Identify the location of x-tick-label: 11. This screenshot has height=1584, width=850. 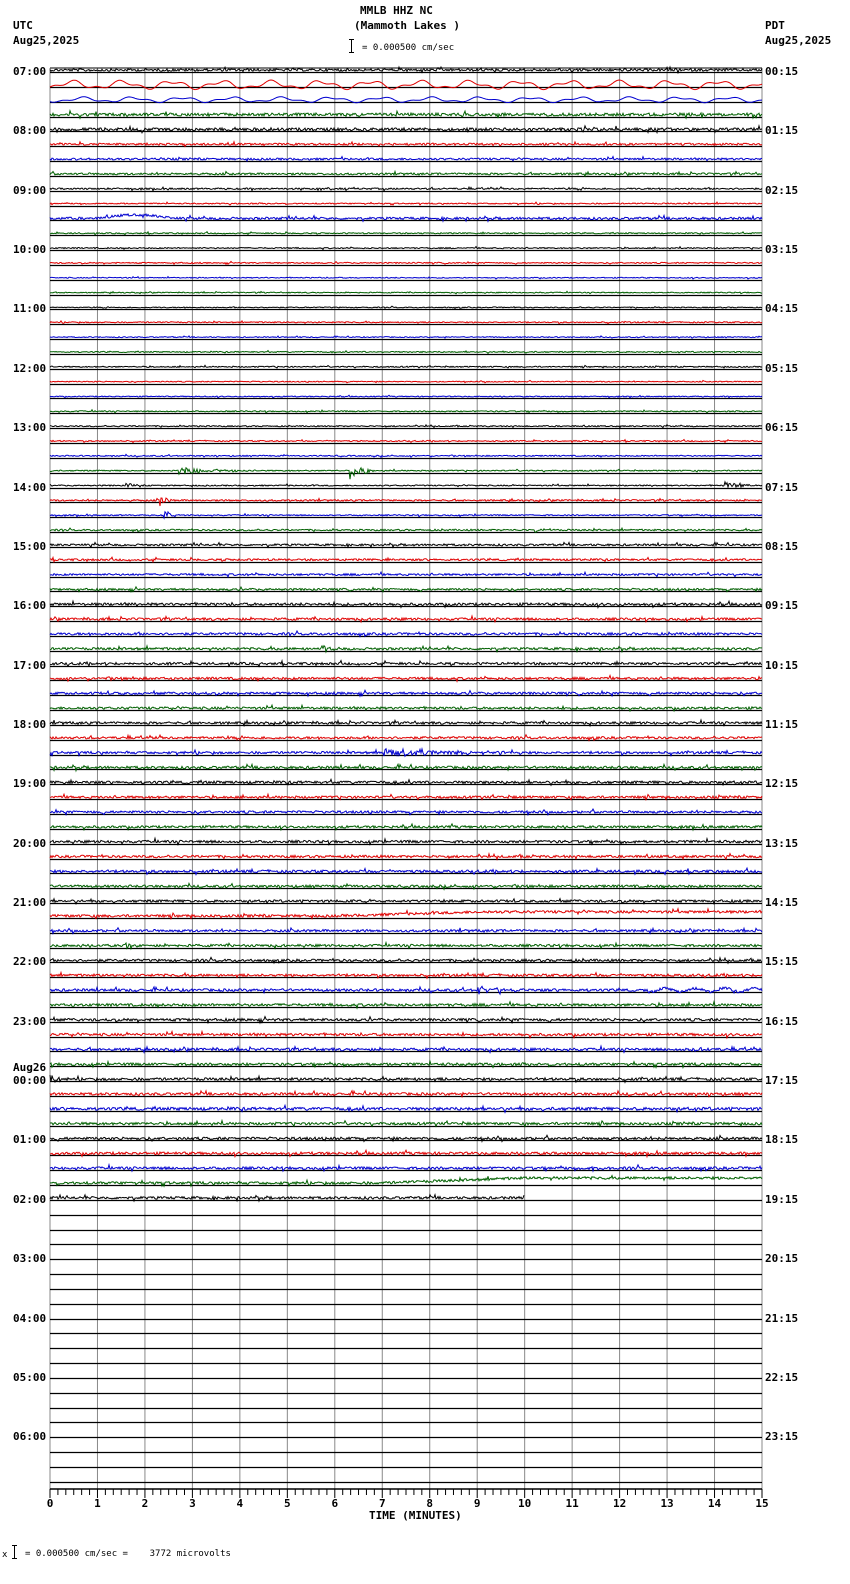
(572, 1503).